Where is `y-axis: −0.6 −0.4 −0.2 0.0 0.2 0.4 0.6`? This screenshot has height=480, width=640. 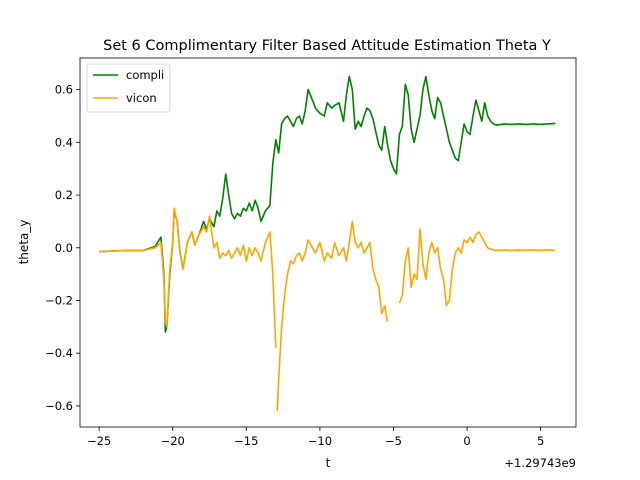
y-axis: −0.6 −0.4 −0.2 0.0 0.2 0.4 0.6 is located at coordinates (62, 248).